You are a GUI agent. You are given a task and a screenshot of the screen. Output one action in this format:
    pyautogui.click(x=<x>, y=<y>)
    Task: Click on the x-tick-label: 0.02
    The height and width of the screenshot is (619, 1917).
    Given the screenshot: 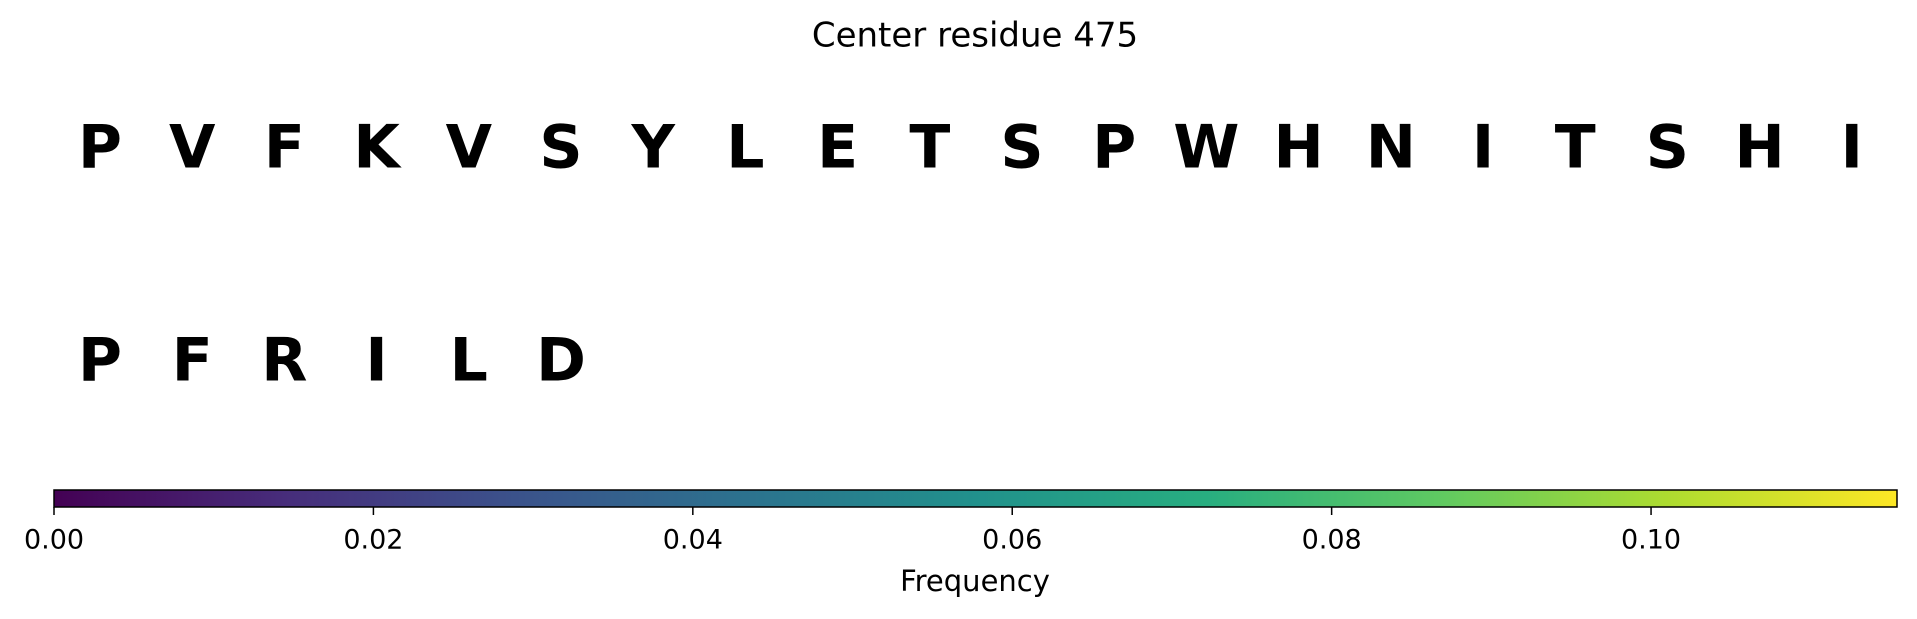 What is the action you would take?
    pyautogui.click(x=373, y=540)
    